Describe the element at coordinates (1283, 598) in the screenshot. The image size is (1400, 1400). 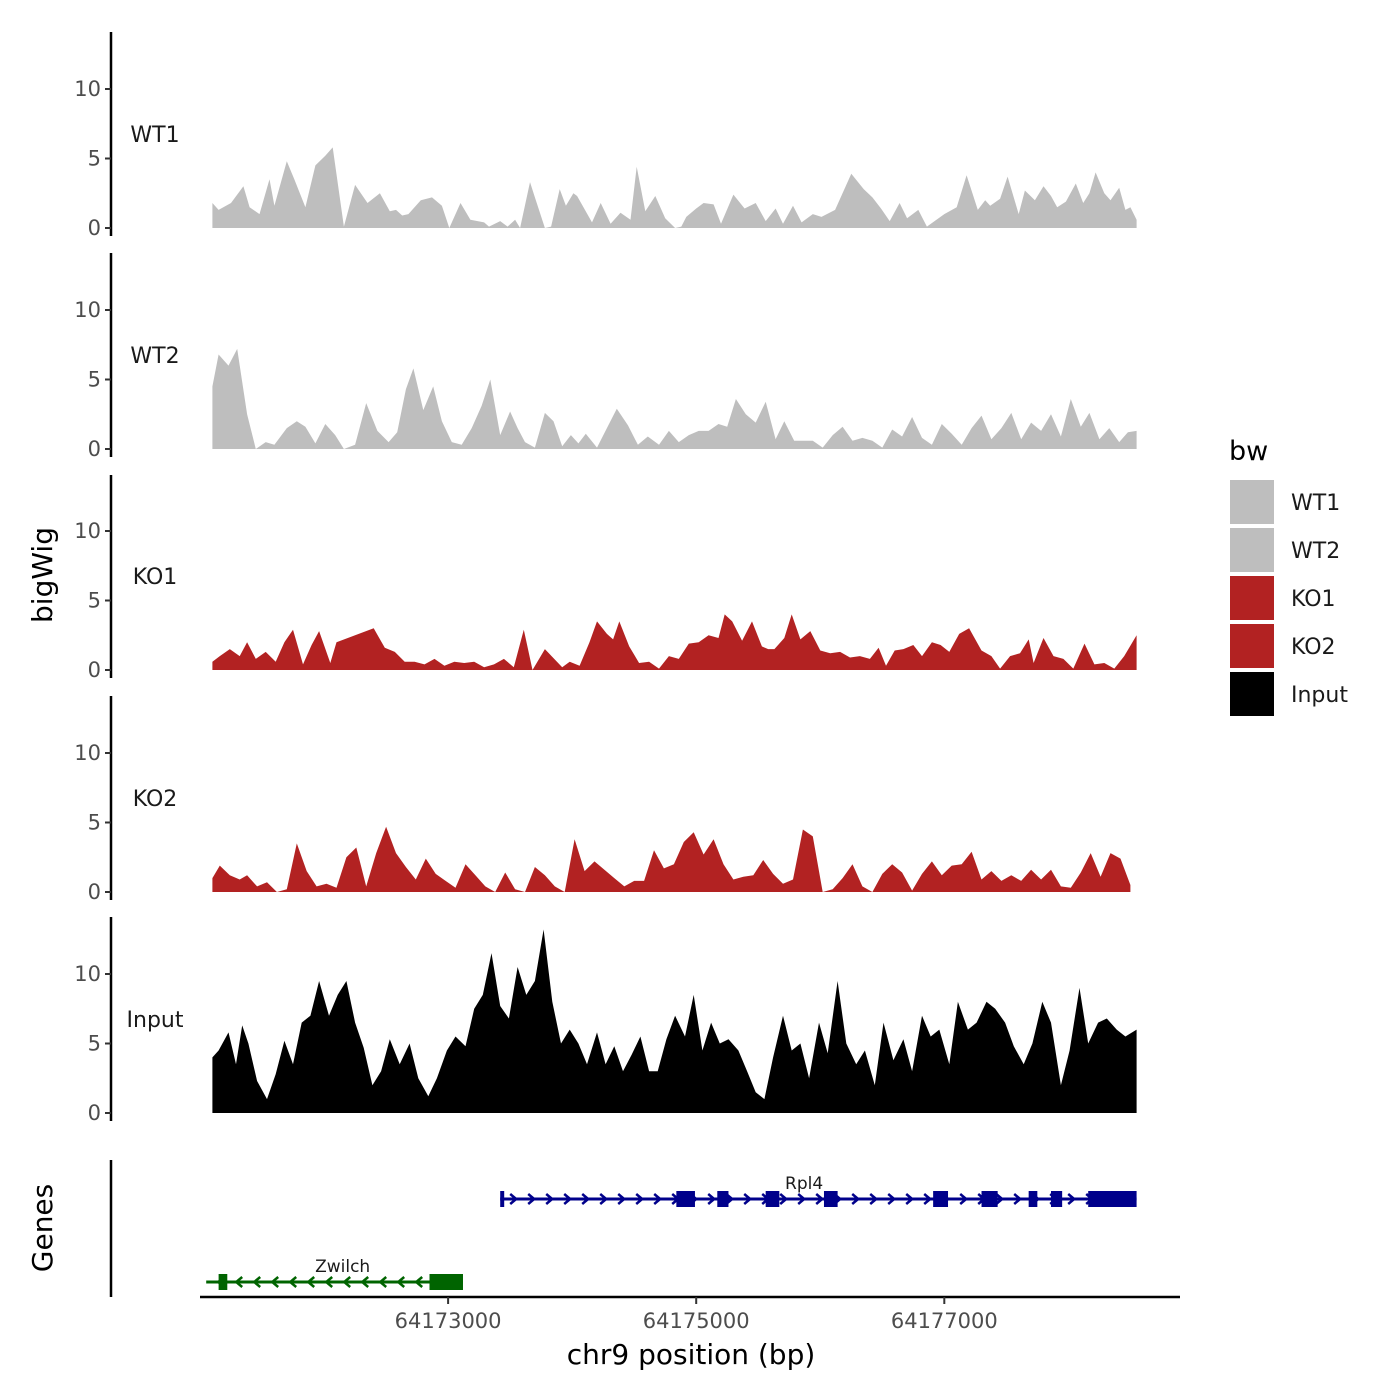
I see `legend-entry-ko1: KO1` at that location.